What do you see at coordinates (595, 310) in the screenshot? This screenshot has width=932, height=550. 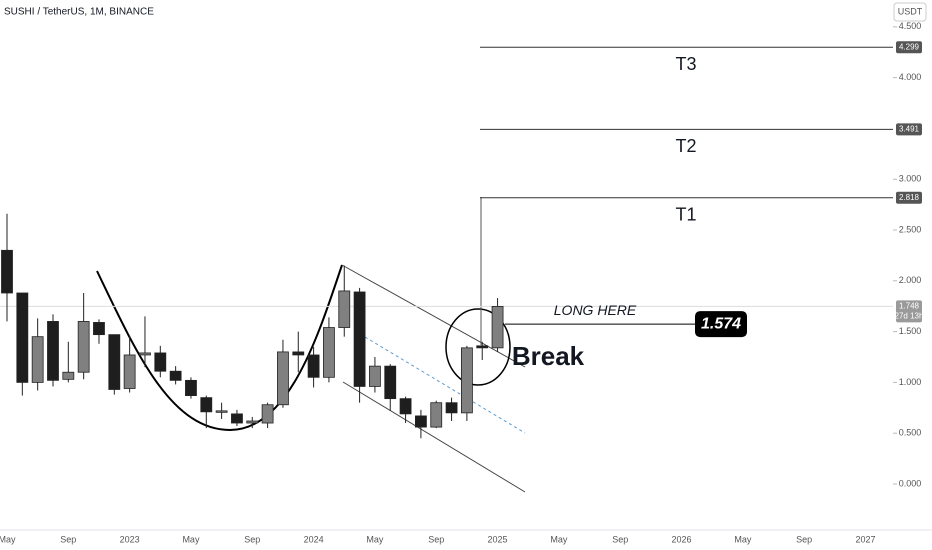 I see `entry-label: LONG HERE` at bounding box center [595, 310].